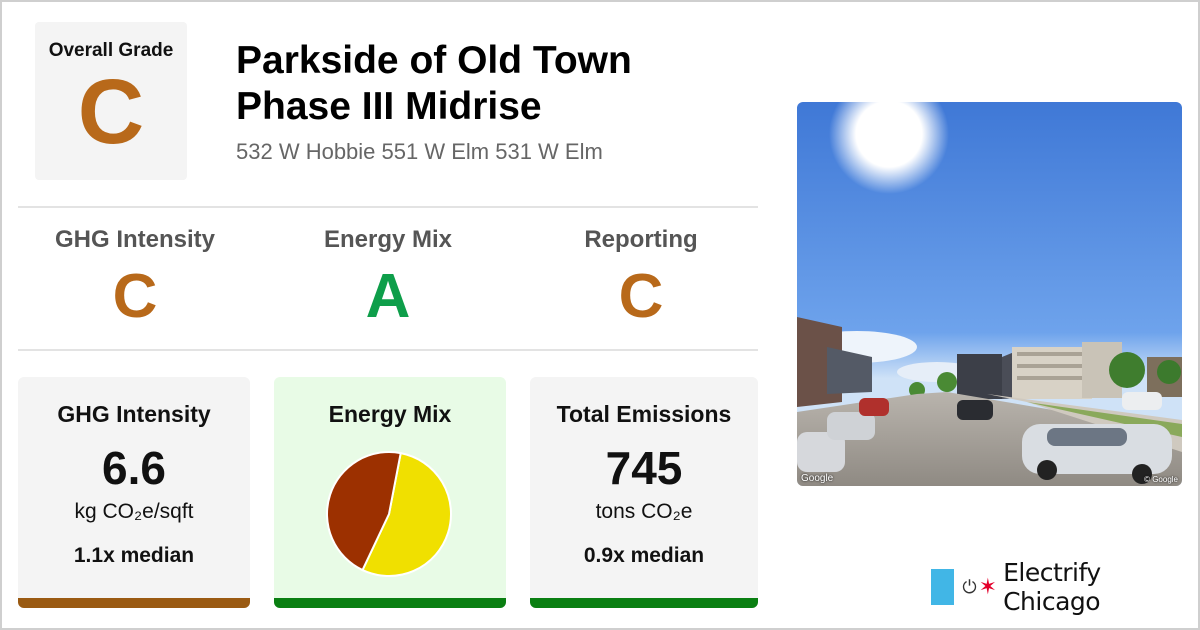  Describe the element at coordinates (943, 587) in the screenshot. I see `chicago-flag-icon` at that location.